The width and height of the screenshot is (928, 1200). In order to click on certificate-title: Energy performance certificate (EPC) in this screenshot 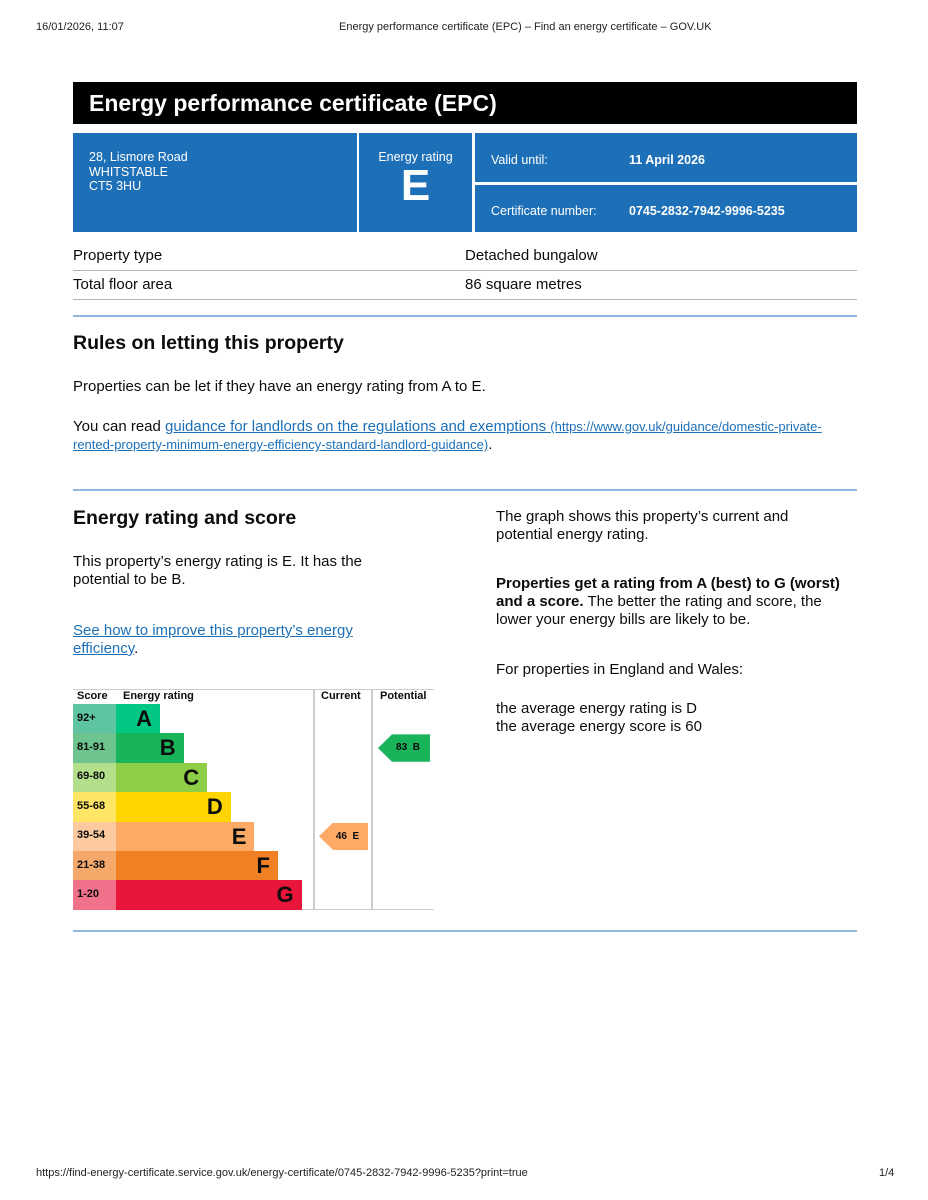, I will do `click(465, 103)`.